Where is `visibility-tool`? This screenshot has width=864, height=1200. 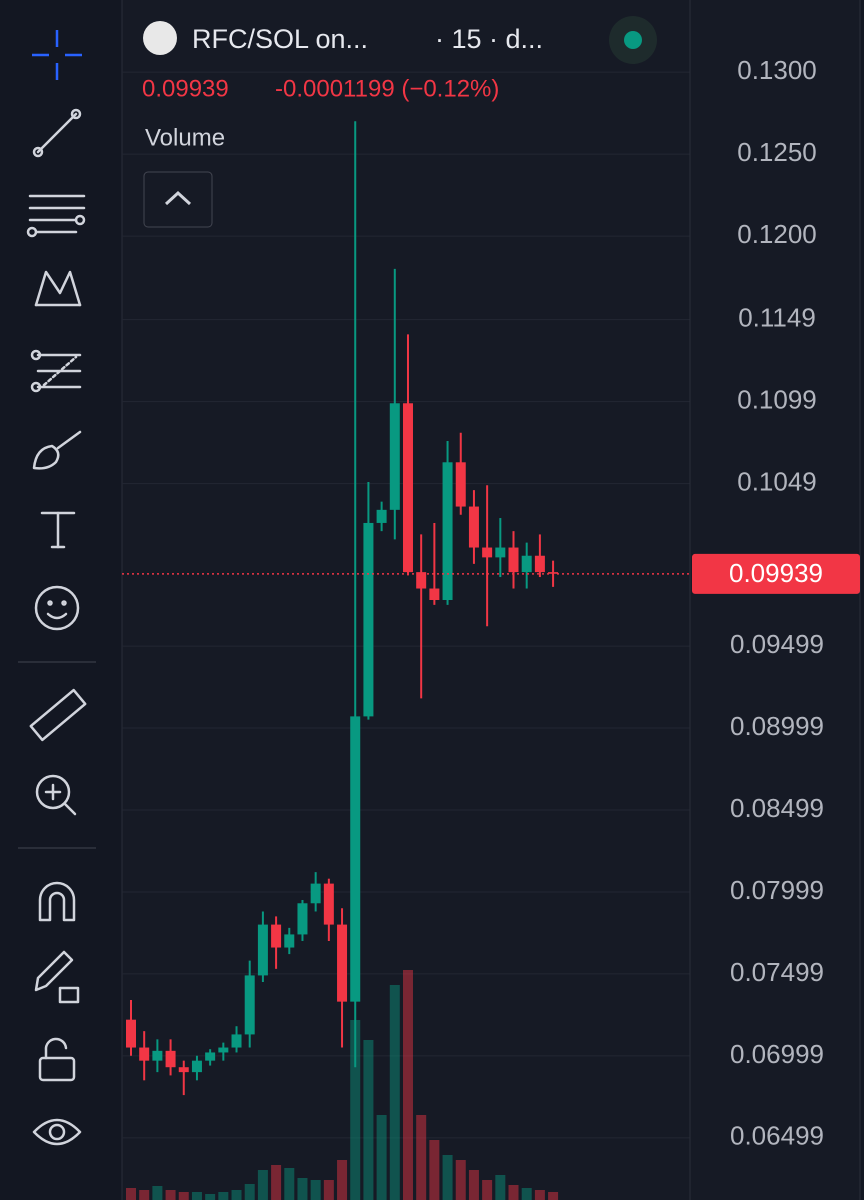
visibility-tool is located at coordinates (57, 1132).